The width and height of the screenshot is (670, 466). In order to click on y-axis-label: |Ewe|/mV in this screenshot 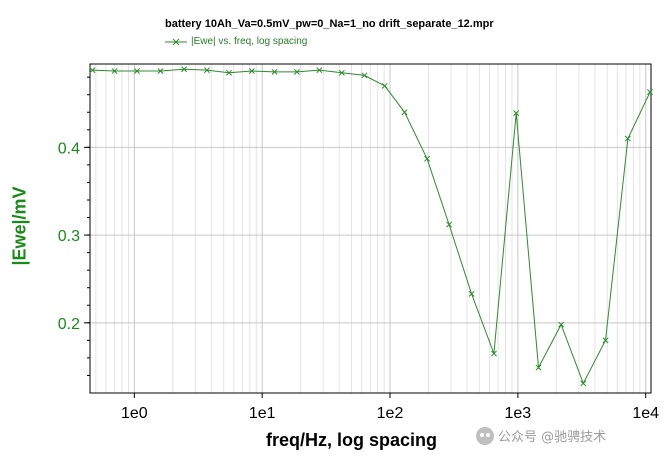, I will do `click(19, 226)`.